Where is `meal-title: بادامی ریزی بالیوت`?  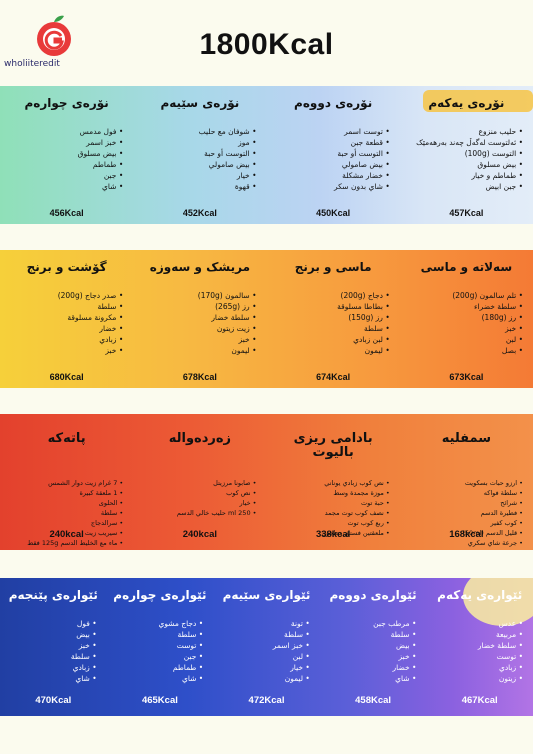
meal-title: بادامی ریزی بالیوت is located at coordinates (333, 446).